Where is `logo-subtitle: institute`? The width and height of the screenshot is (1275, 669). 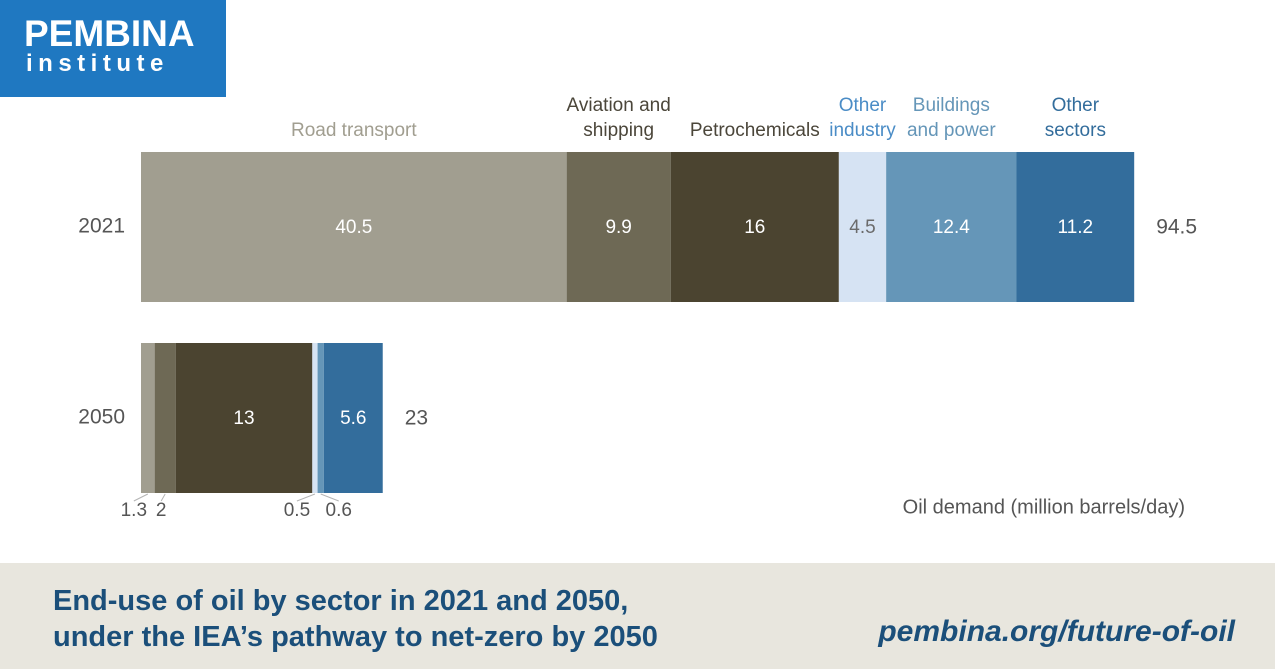 logo-subtitle: institute is located at coordinates (97, 63).